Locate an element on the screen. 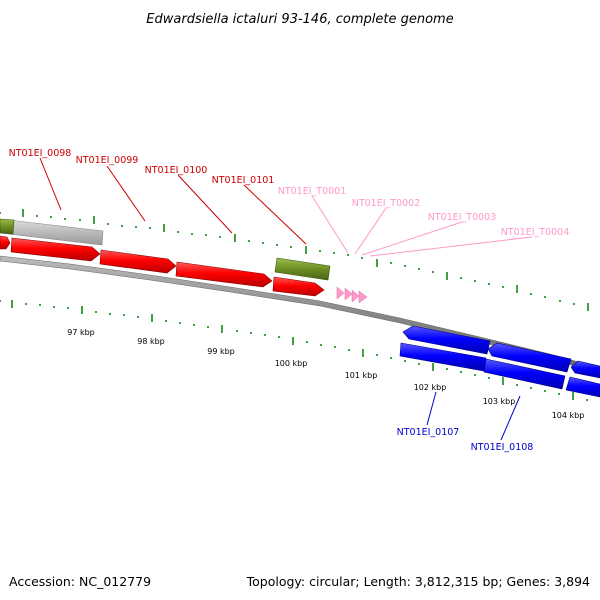 The height and width of the screenshot is (600, 600). gene-blue-edge-upper is located at coordinates (585, 369).